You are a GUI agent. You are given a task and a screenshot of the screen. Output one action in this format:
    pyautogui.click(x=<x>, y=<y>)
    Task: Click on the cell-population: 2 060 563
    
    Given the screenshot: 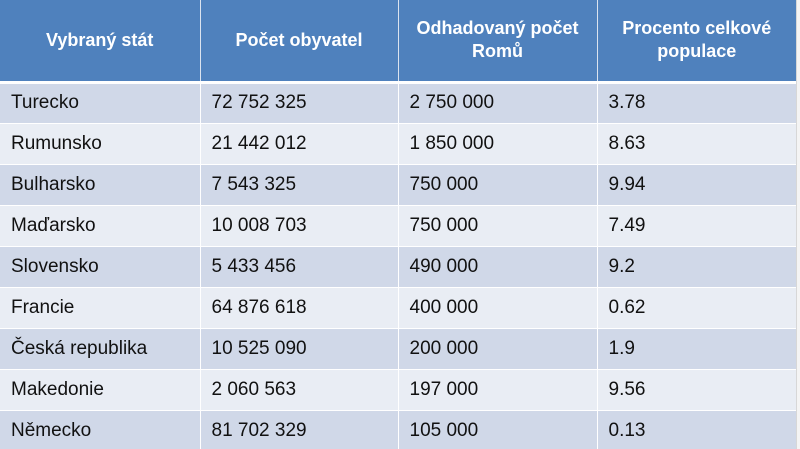 What is the action you would take?
    pyautogui.click(x=299, y=390)
    